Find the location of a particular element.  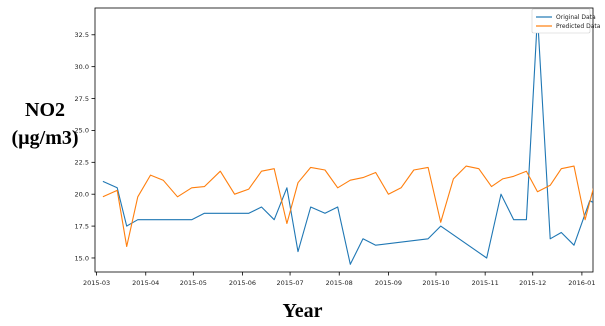

legend-box is located at coordinates (561, 21).